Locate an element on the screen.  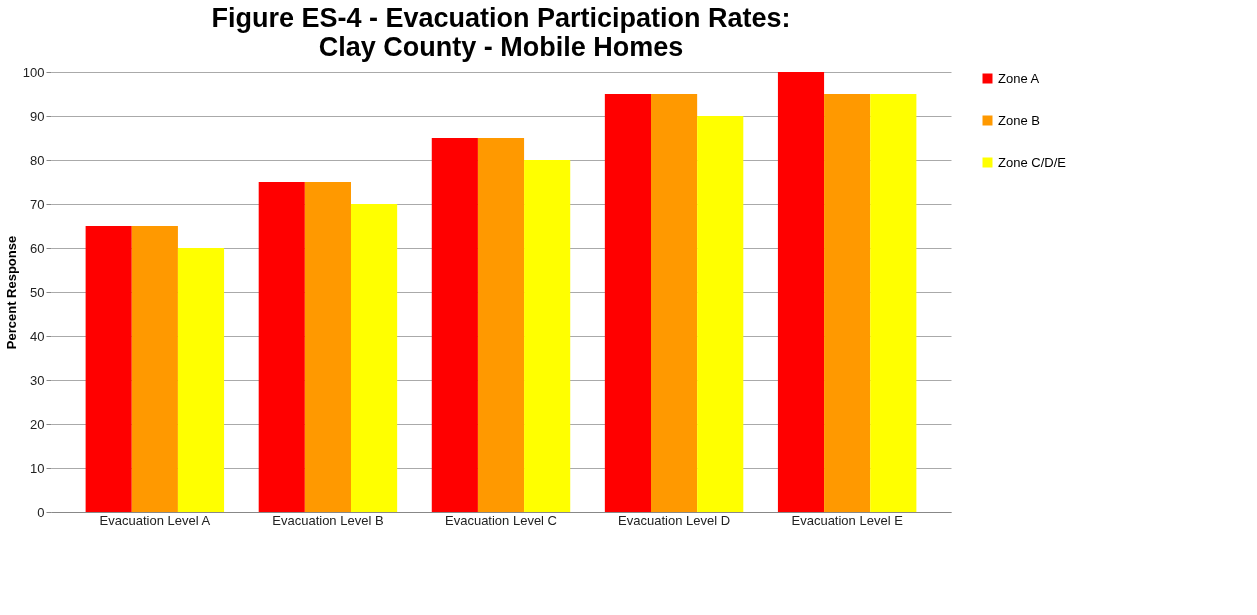
y-tick-label: 10 is located at coordinates (37, 468).